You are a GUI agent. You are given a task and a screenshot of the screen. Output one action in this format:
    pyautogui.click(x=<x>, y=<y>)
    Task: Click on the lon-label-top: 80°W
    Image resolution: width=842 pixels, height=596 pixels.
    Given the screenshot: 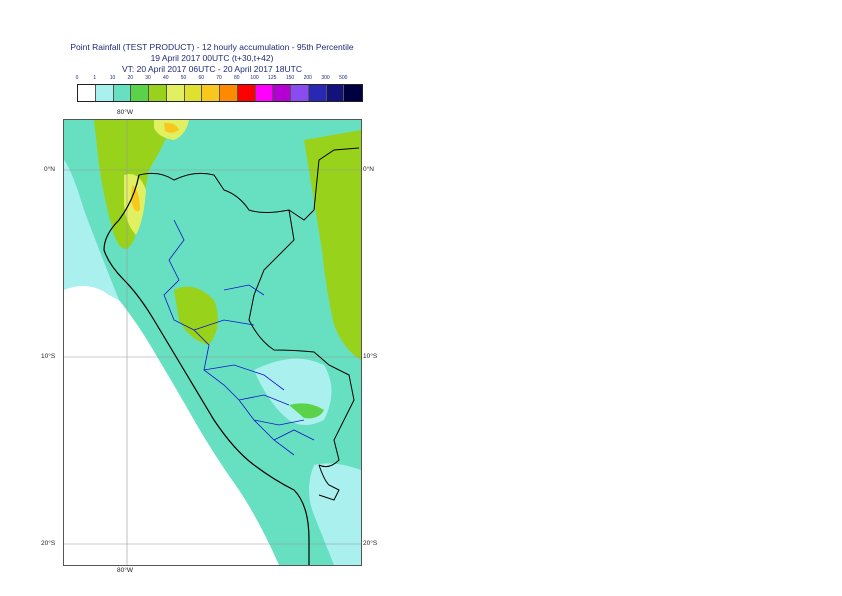 What is the action you would take?
    pyautogui.click(x=125, y=112)
    